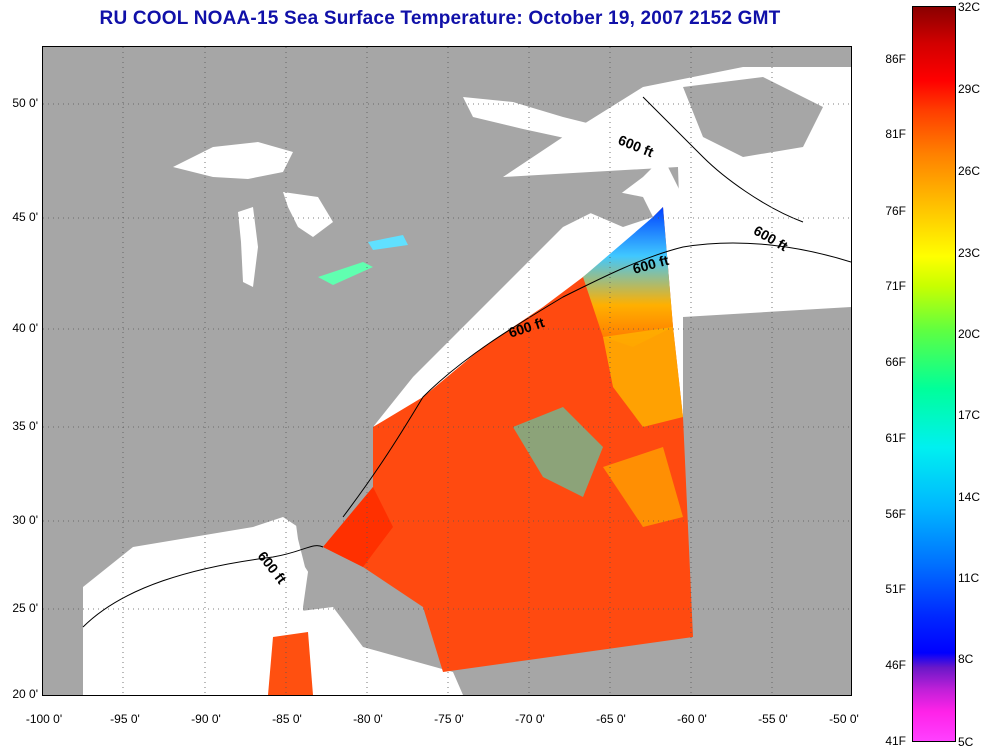 Image resolution: width=984 pixels, height=754 pixels. I want to click on lake-superior, so click(233, 160).